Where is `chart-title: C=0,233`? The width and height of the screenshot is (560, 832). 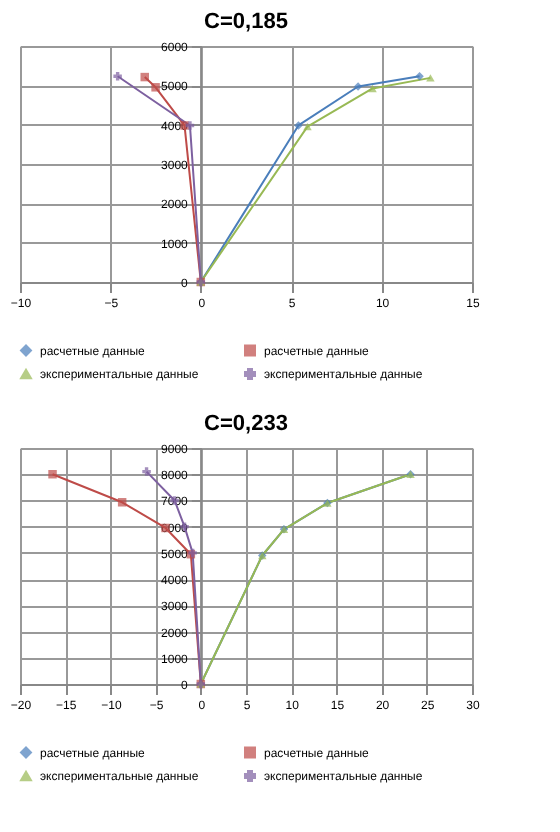 chart-title: C=0,233 is located at coordinates (246, 424).